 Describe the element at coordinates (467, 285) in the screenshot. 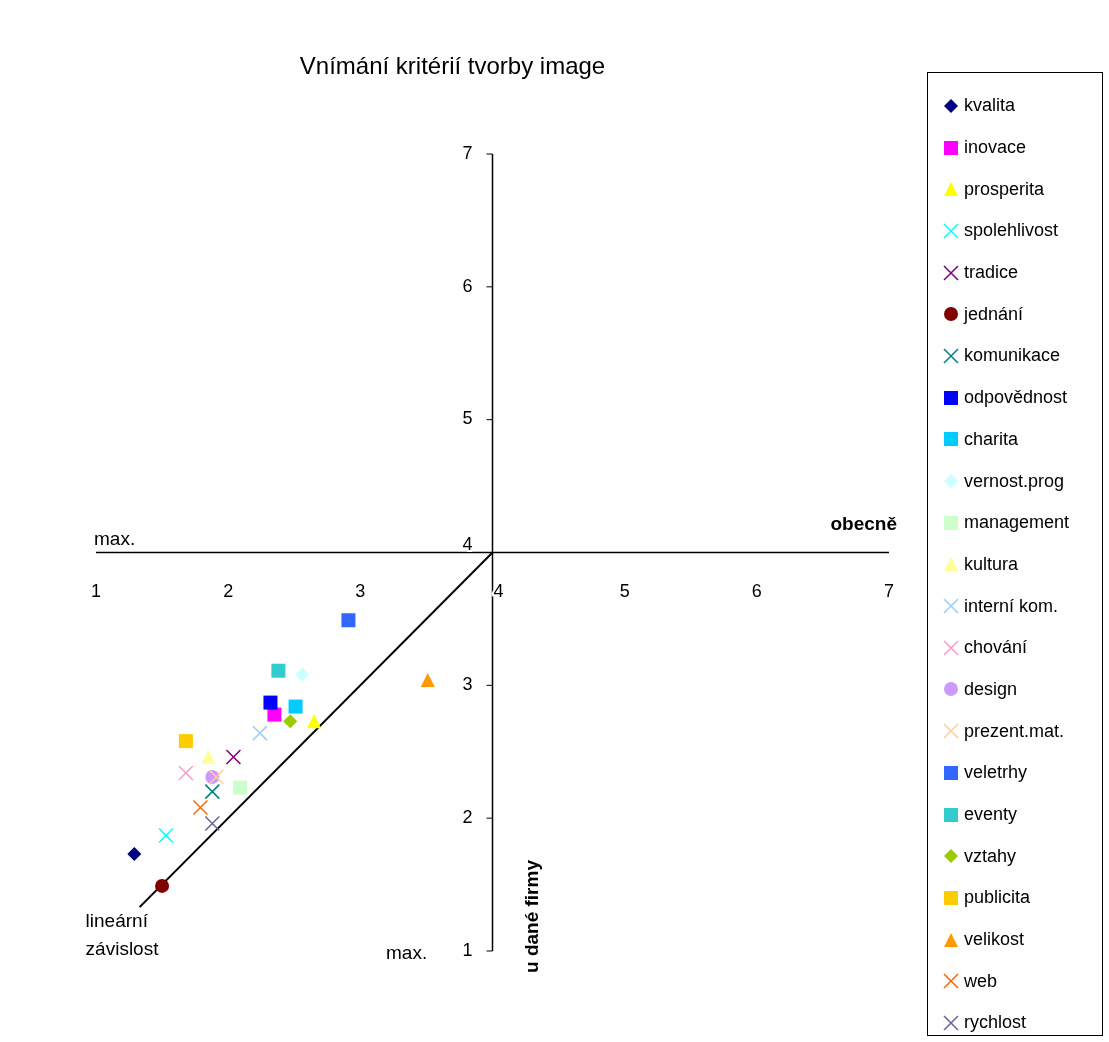

I see `y-tick-label: 6` at that location.